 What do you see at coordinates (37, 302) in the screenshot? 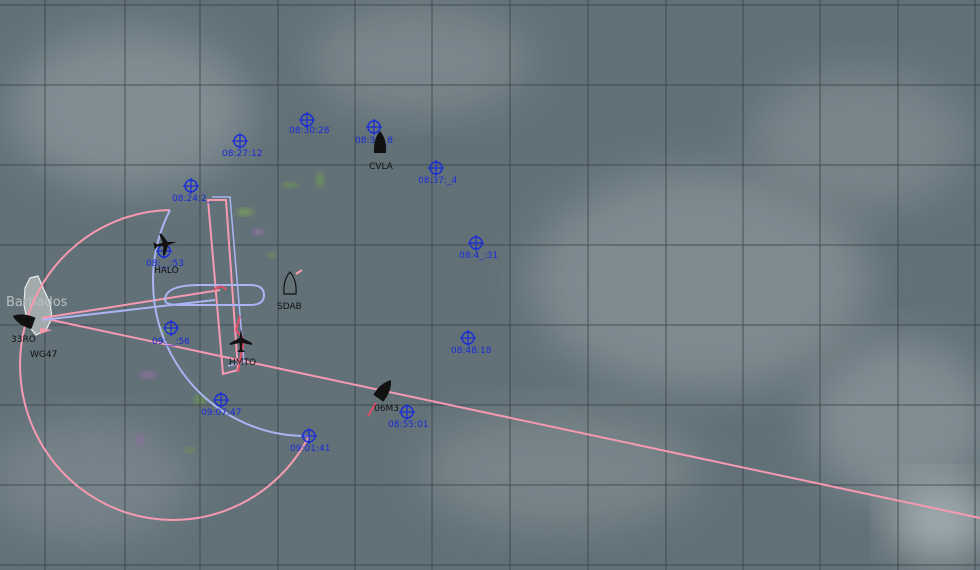
I see `island-label: Barbados` at bounding box center [37, 302].